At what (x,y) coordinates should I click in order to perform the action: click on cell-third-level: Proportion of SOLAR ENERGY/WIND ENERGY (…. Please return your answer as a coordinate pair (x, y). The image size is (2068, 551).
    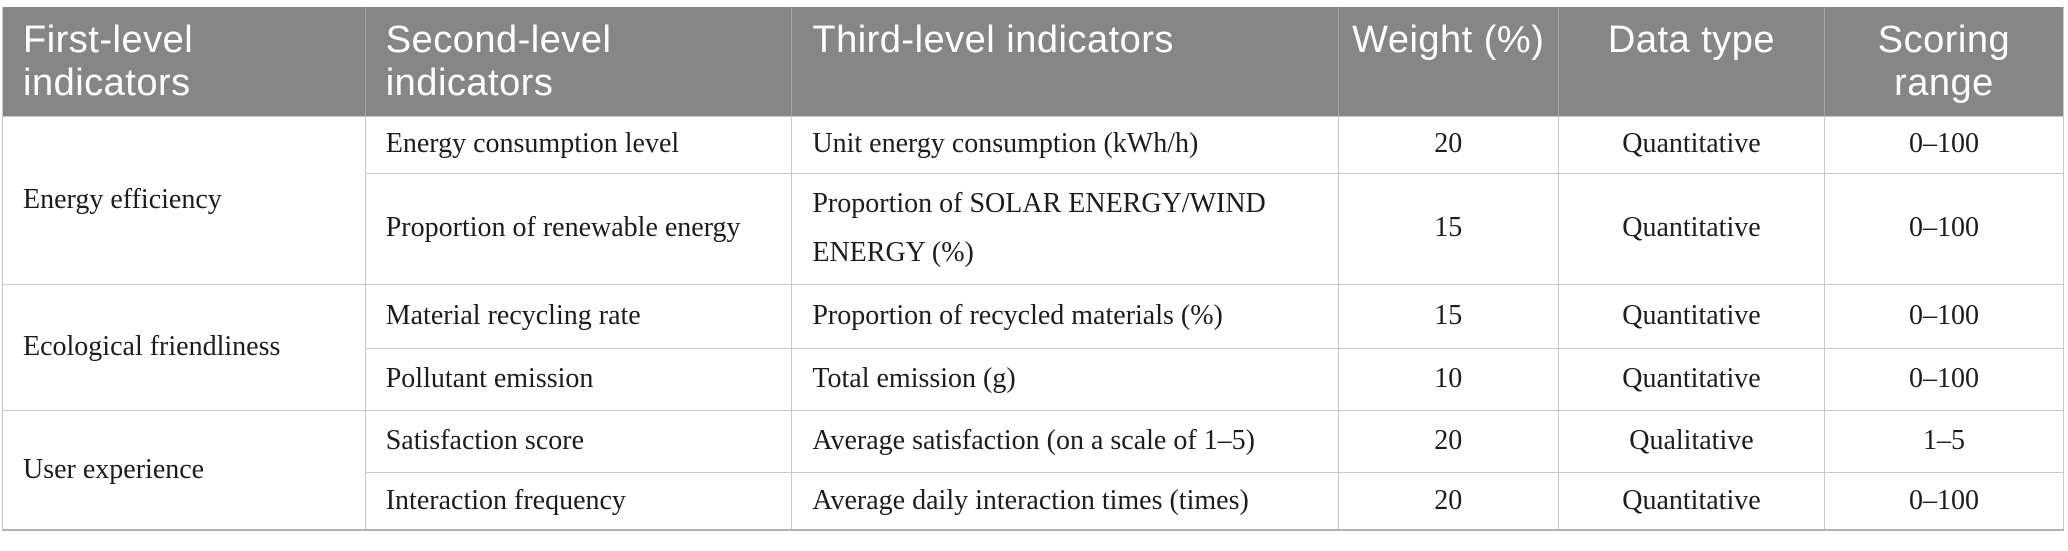
    Looking at the image, I should click on (1065, 228).